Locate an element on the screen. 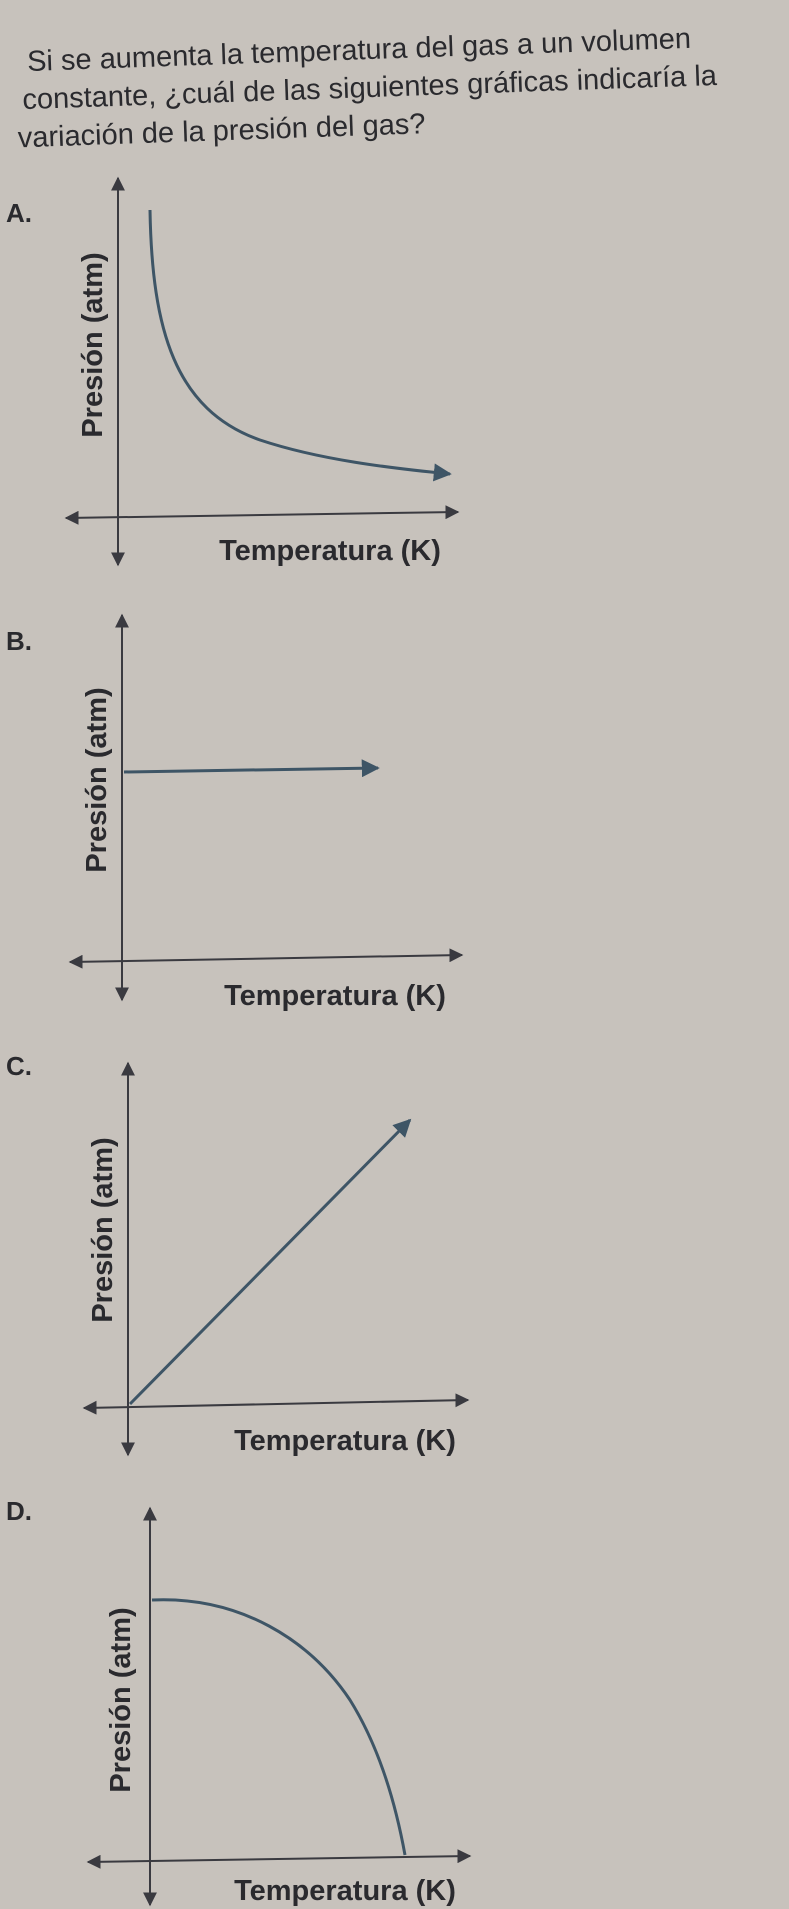  option-b: B. Presión (atm) Temperatura (K) is located at coordinates (235, 812).